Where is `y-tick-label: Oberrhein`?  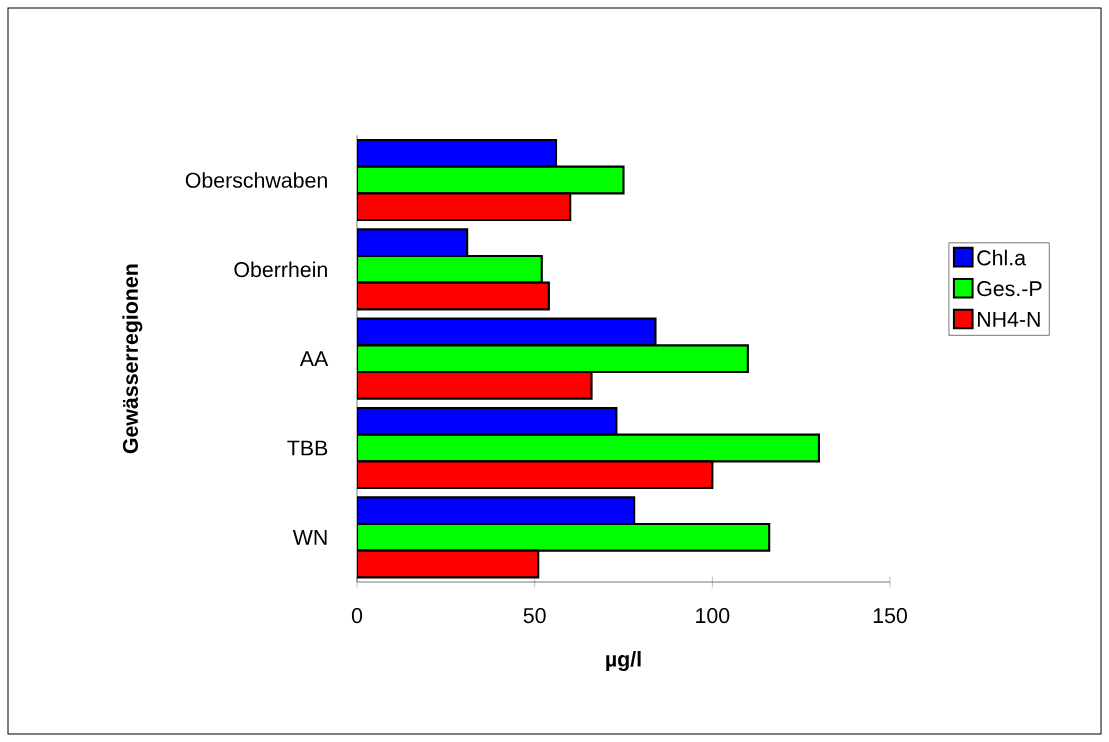 y-tick-label: Oberrhein is located at coordinates (280, 269).